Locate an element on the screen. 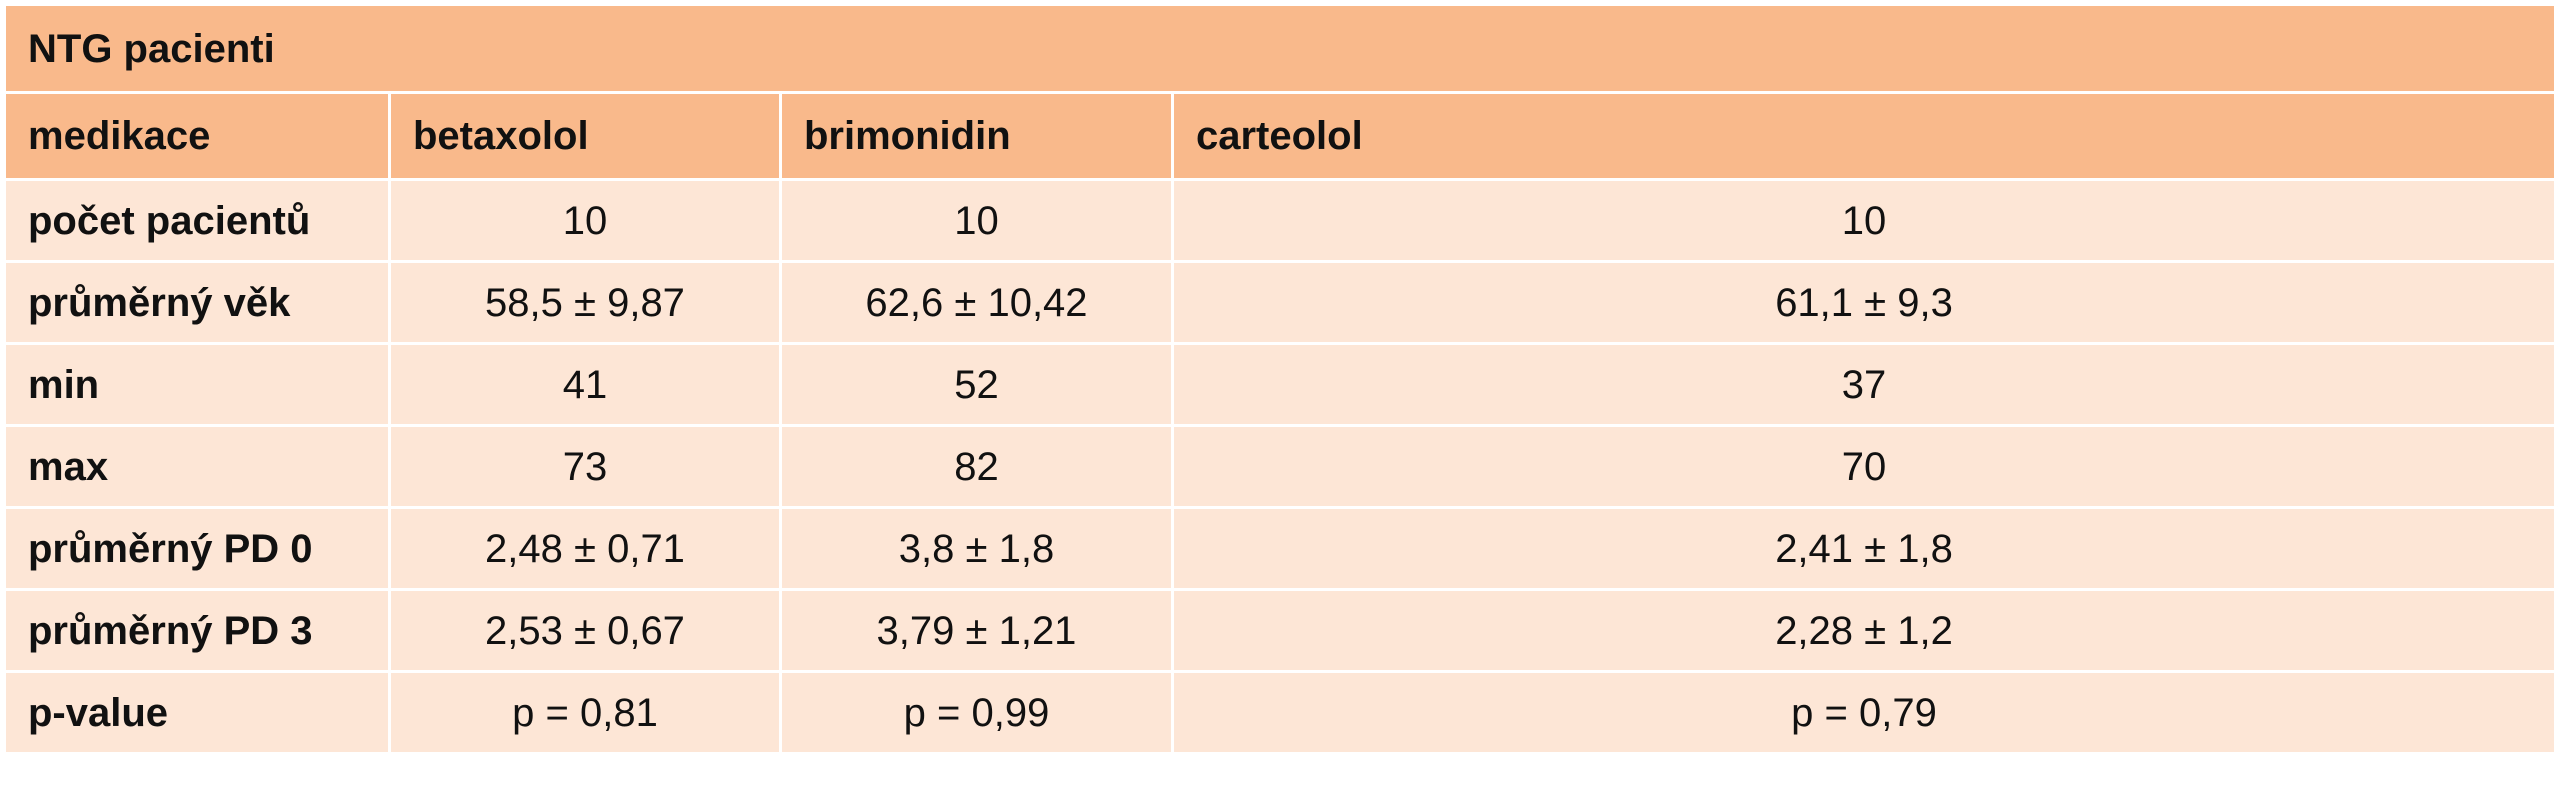  table-cell: 58,5 ± 9,87 is located at coordinates (585, 302).